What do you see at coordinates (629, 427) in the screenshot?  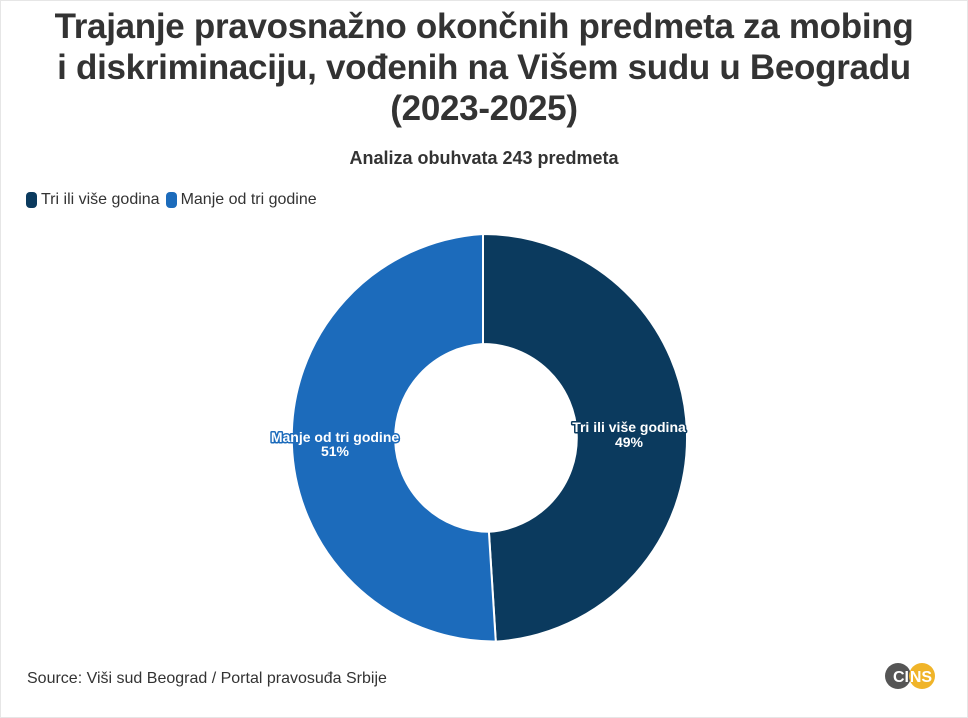 I see `slice-label-tri-ili-vise: Tri ili više godina` at bounding box center [629, 427].